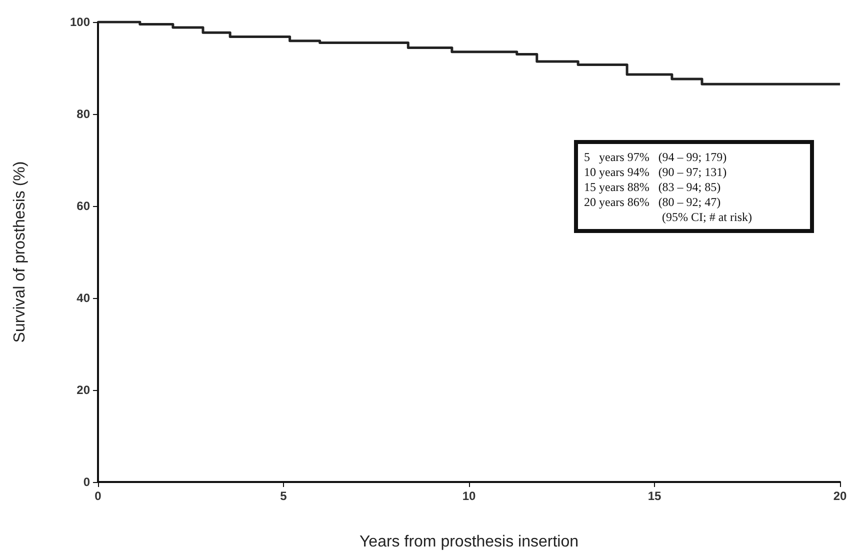  I want to click on y-tick-label: 80, so click(83, 114).